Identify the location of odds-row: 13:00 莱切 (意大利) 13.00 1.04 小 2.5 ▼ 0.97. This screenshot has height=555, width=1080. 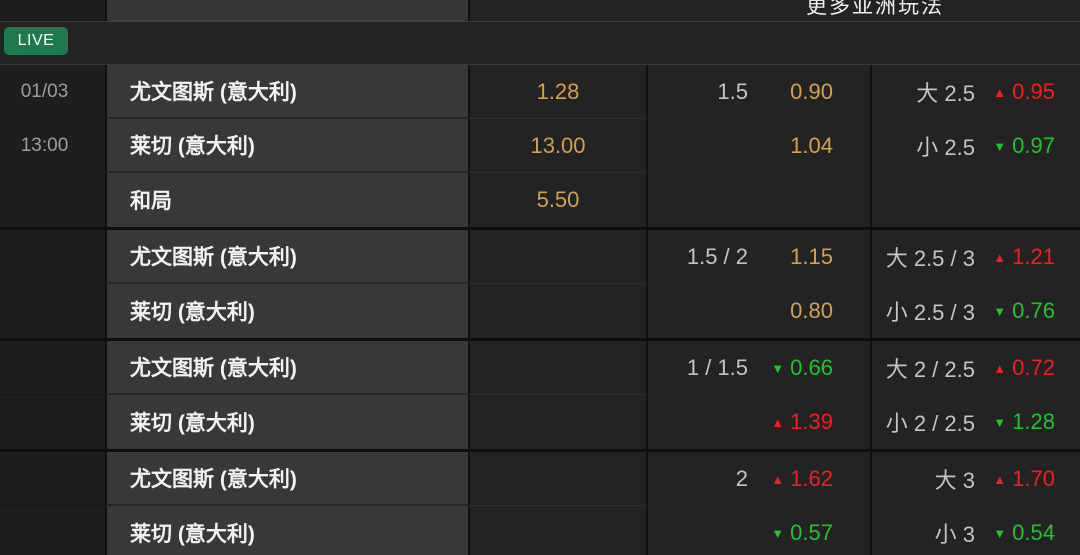
(540, 146).